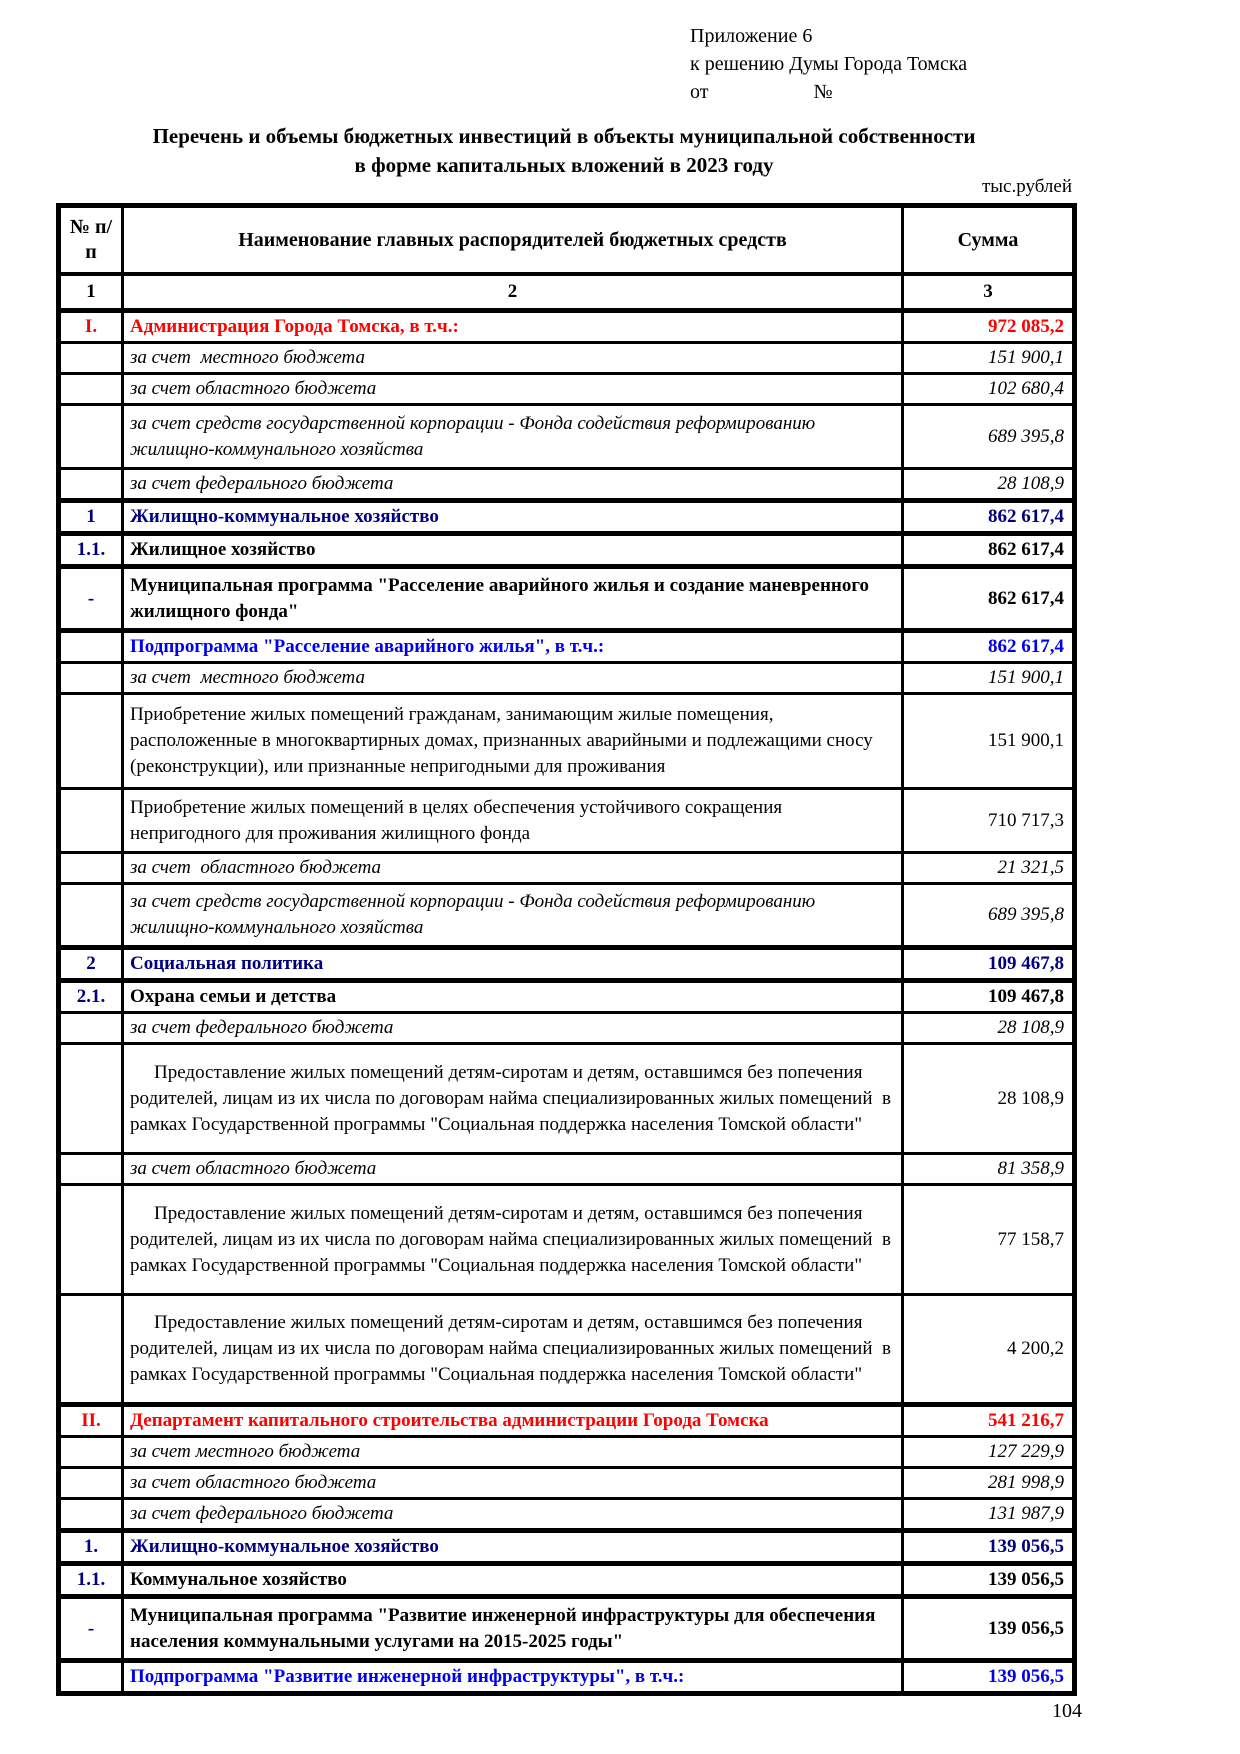  What do you see at coordinates (566, 1169) in the screenshot?
I see `table-row: за счет областного бюджета 81 358,9` at bounding box center [566, 1169].